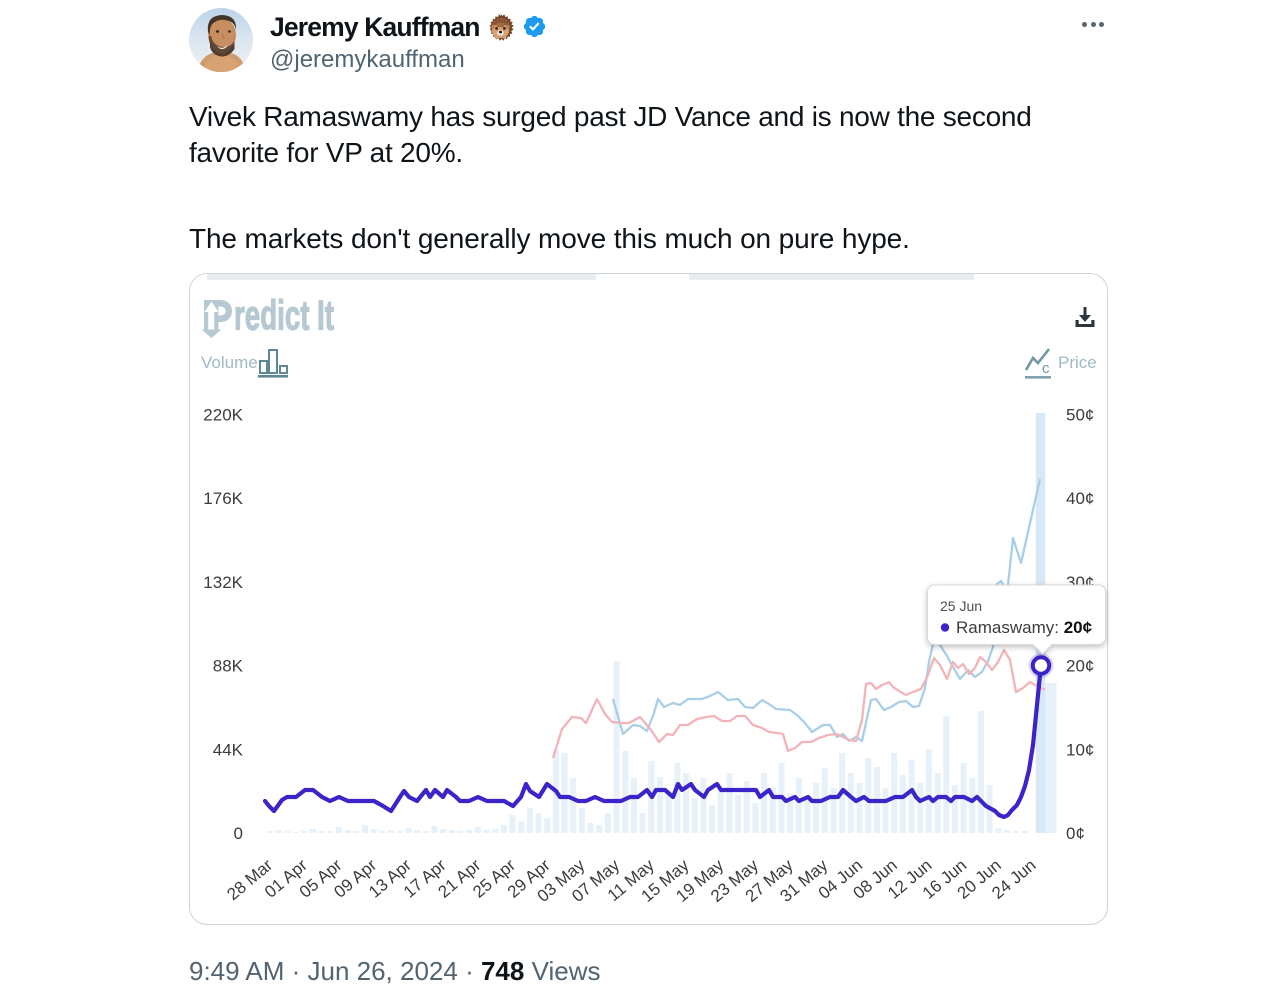 Image resolution: width=1280 pixels, height=1000 pixels. I want to click on svg-text: 132K, so click(223, 582).